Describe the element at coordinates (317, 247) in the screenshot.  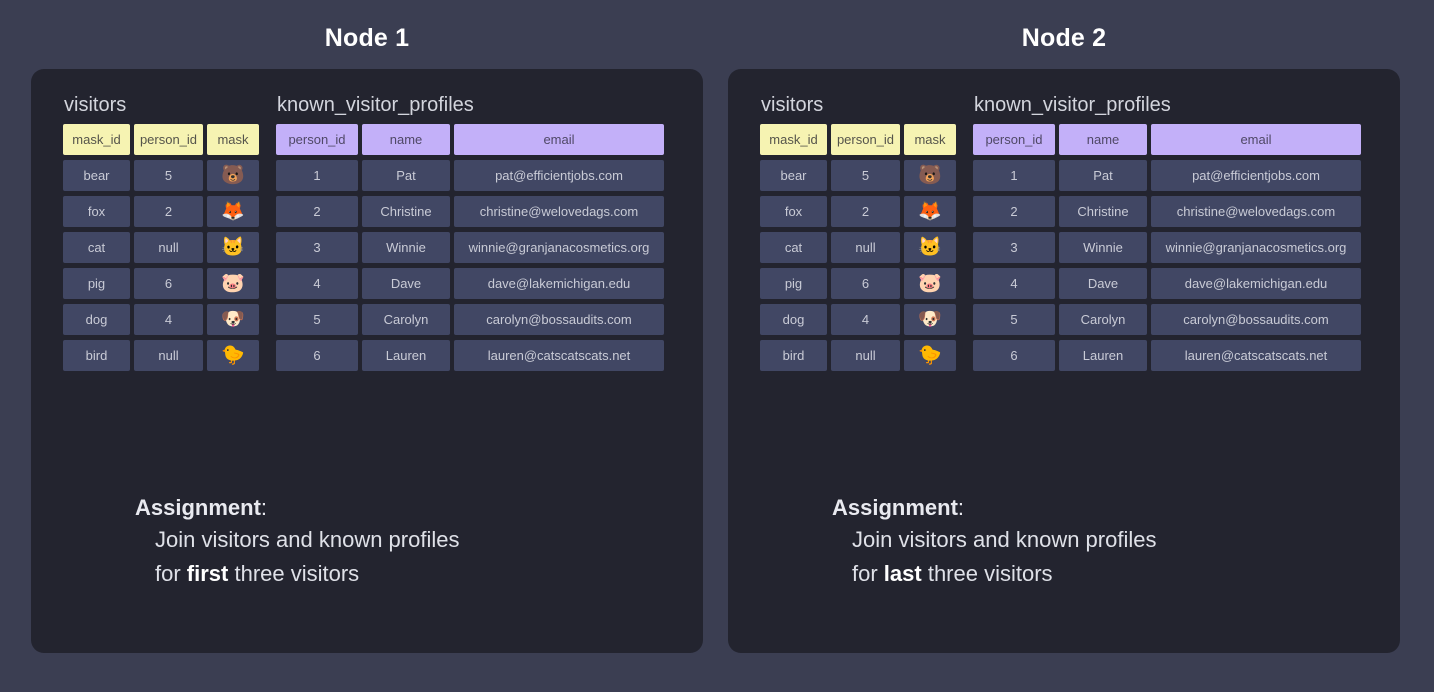
I see `table-cell: 3` at that location.